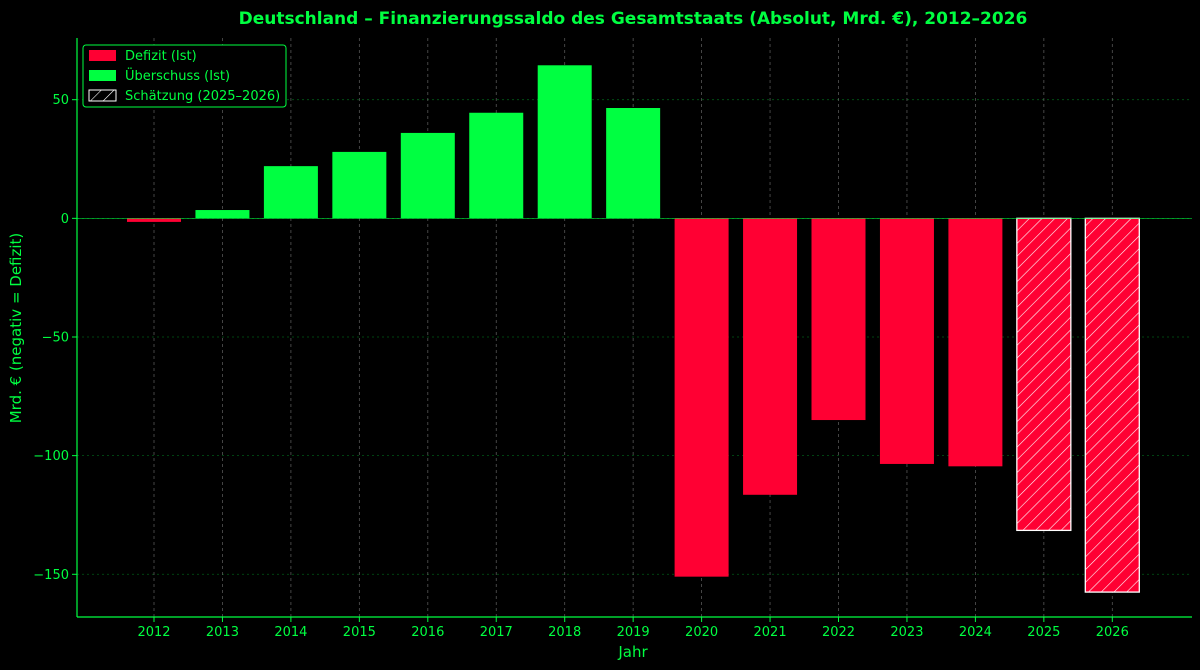  Describe the element at coordinates (154, 220) in the screenshot. I see `bar-2012` at that location.